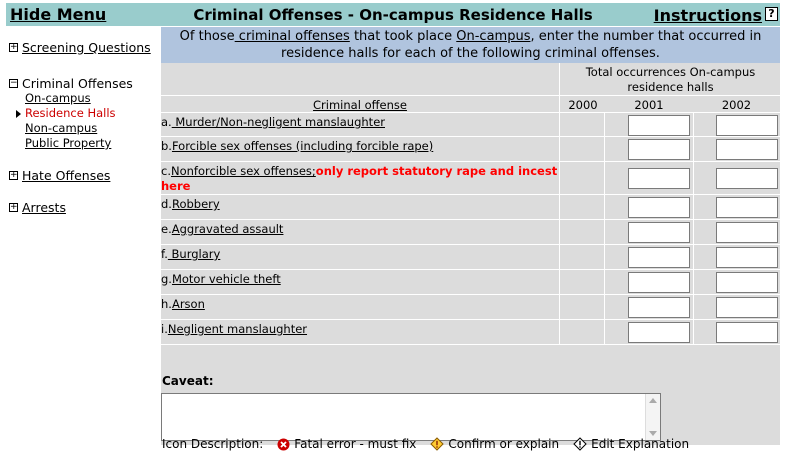  Describe the element at coordinates (166, 204) in the screenshot. I see `offense-prefix: d.` at that location.